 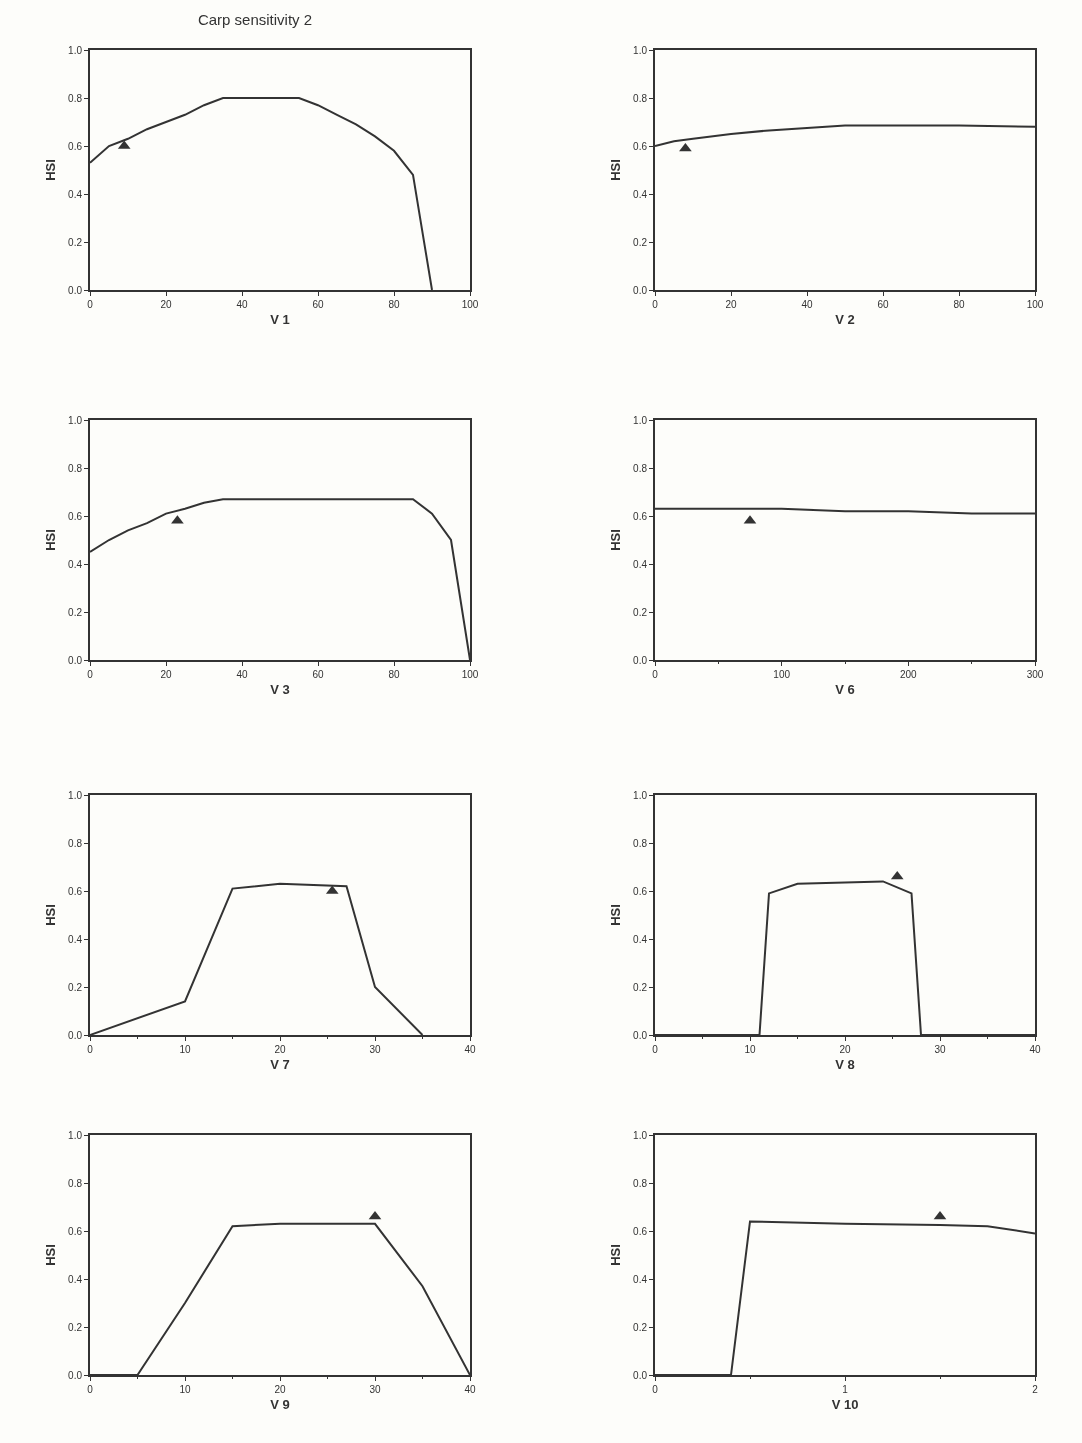 What do you see at coordinates (845, 1389) in the screenshot?
I see `x-tick-label: 1` at bounding box center [845, 1389].